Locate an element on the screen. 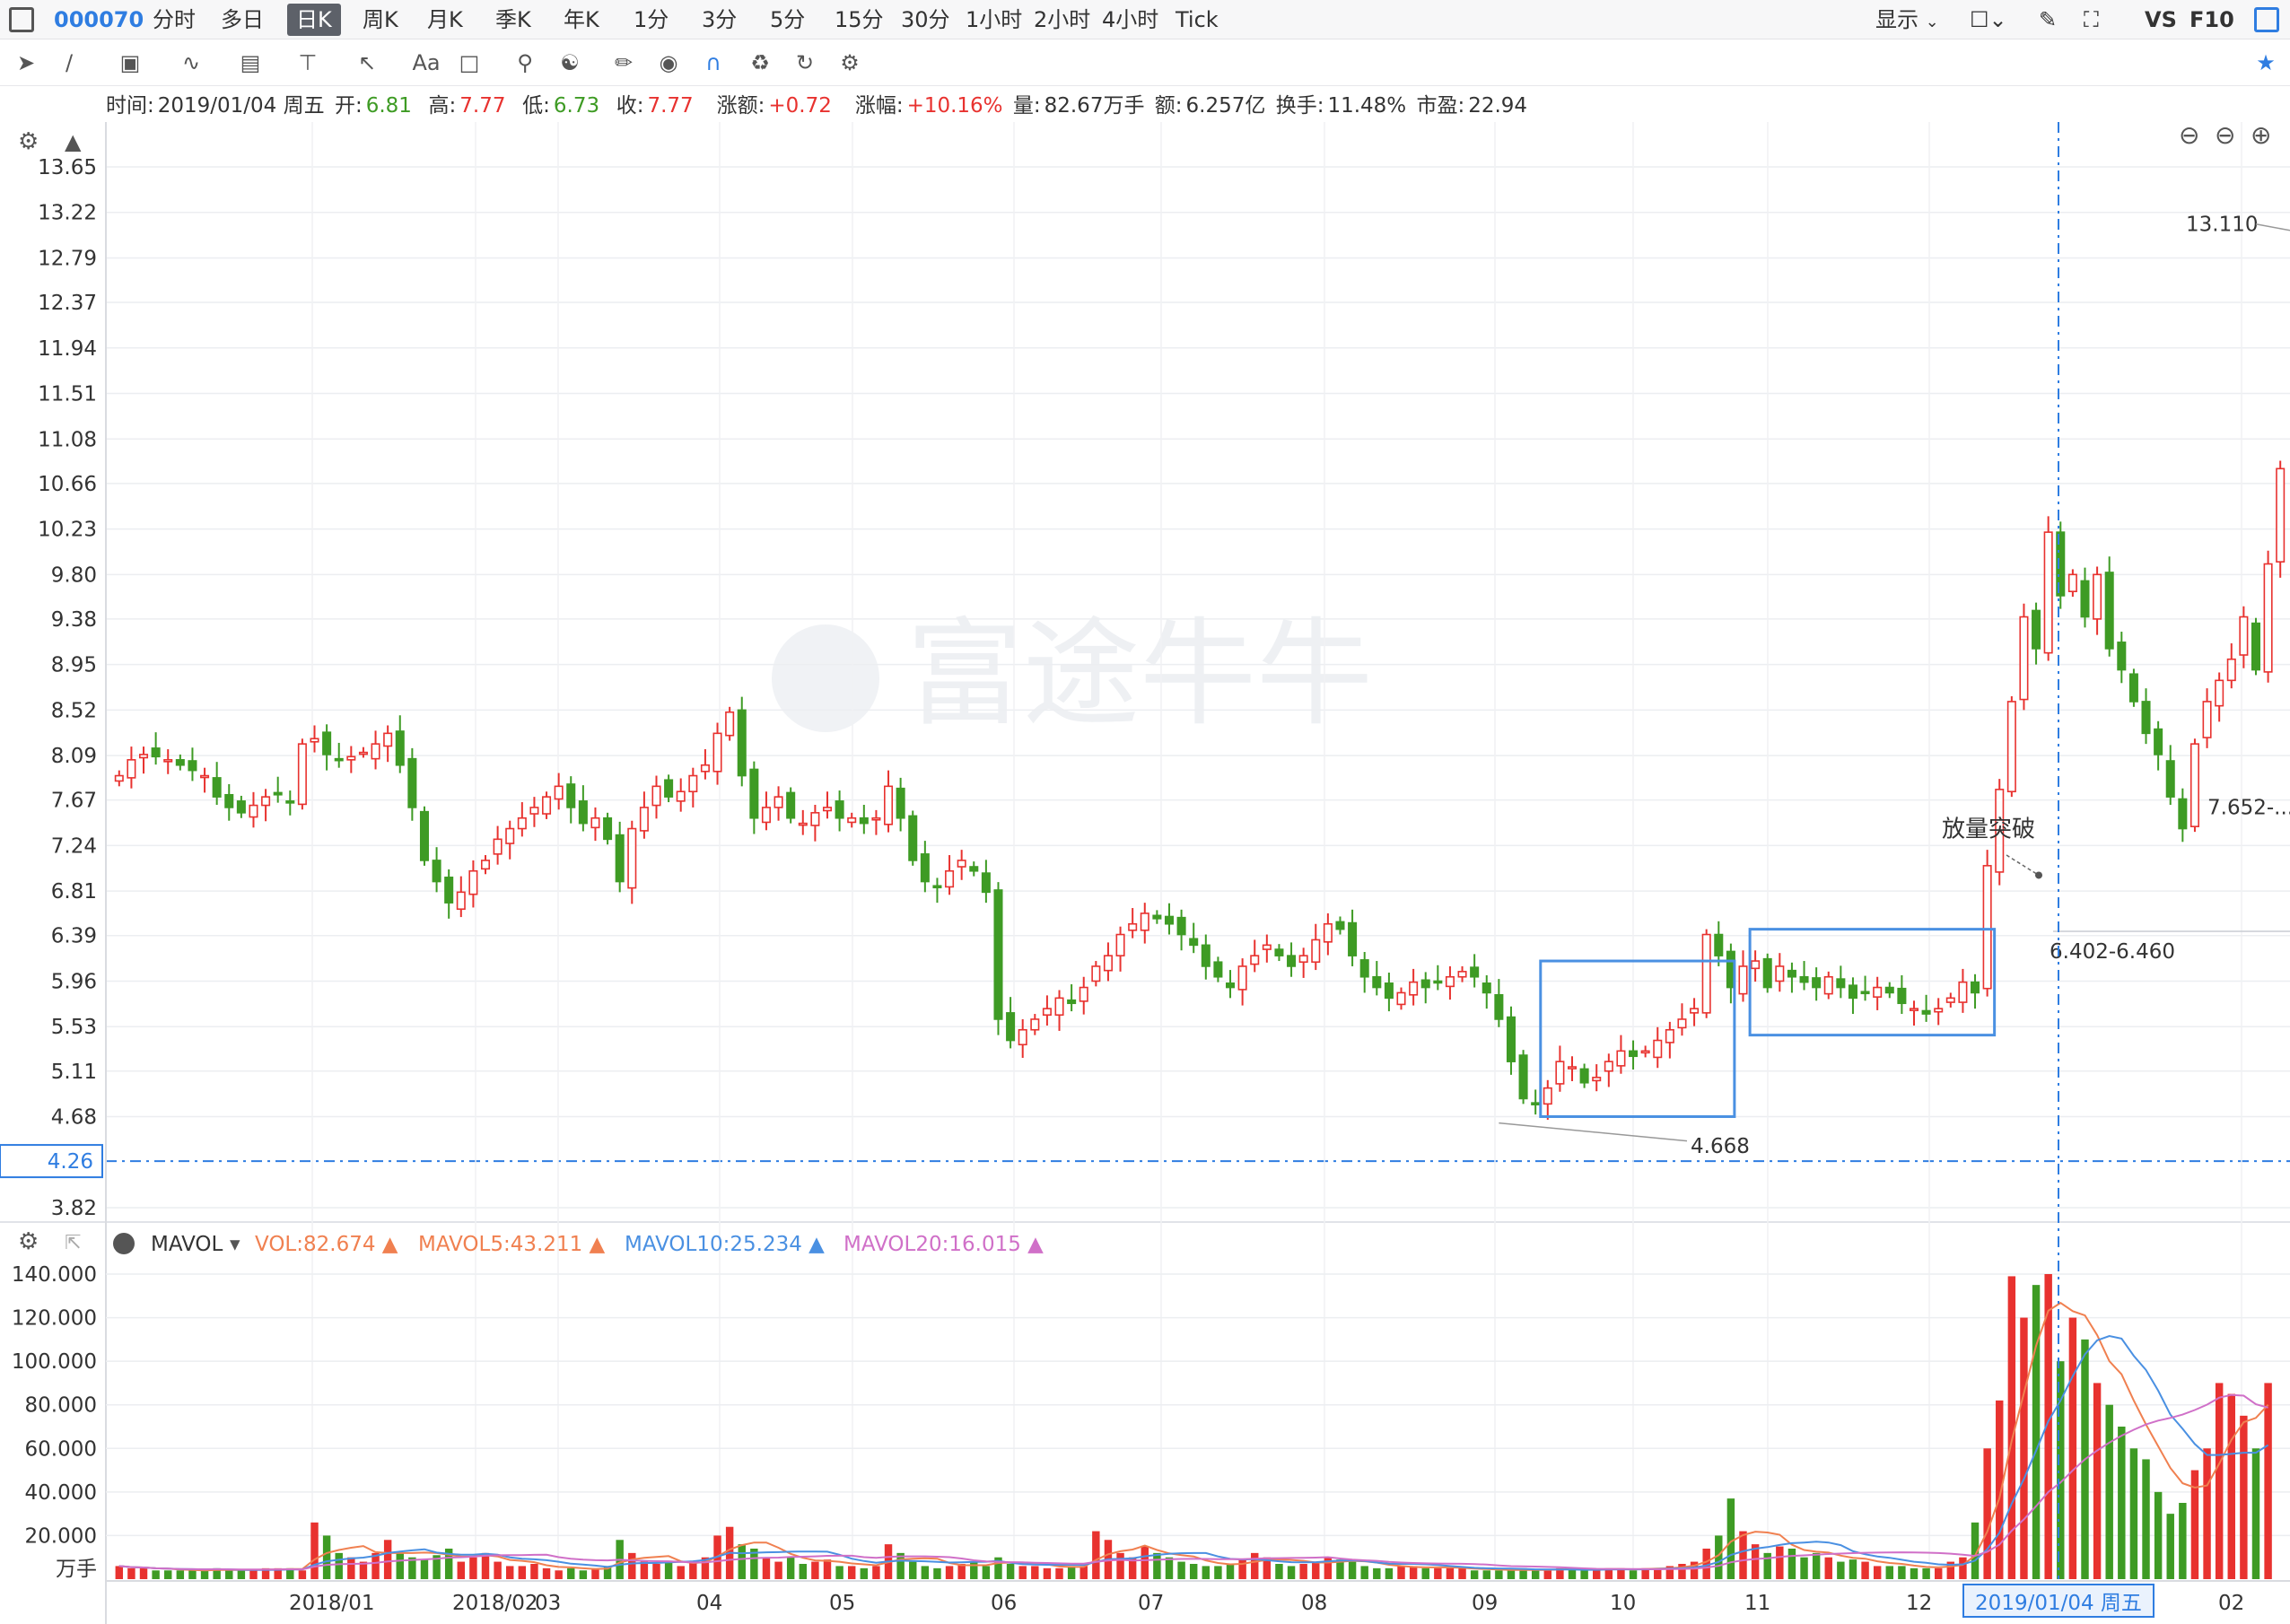 Image resolution: width=2290 pixels, height=1624 pixels. rect-tool-icon: ▣ is located at coordinates (130, 62).